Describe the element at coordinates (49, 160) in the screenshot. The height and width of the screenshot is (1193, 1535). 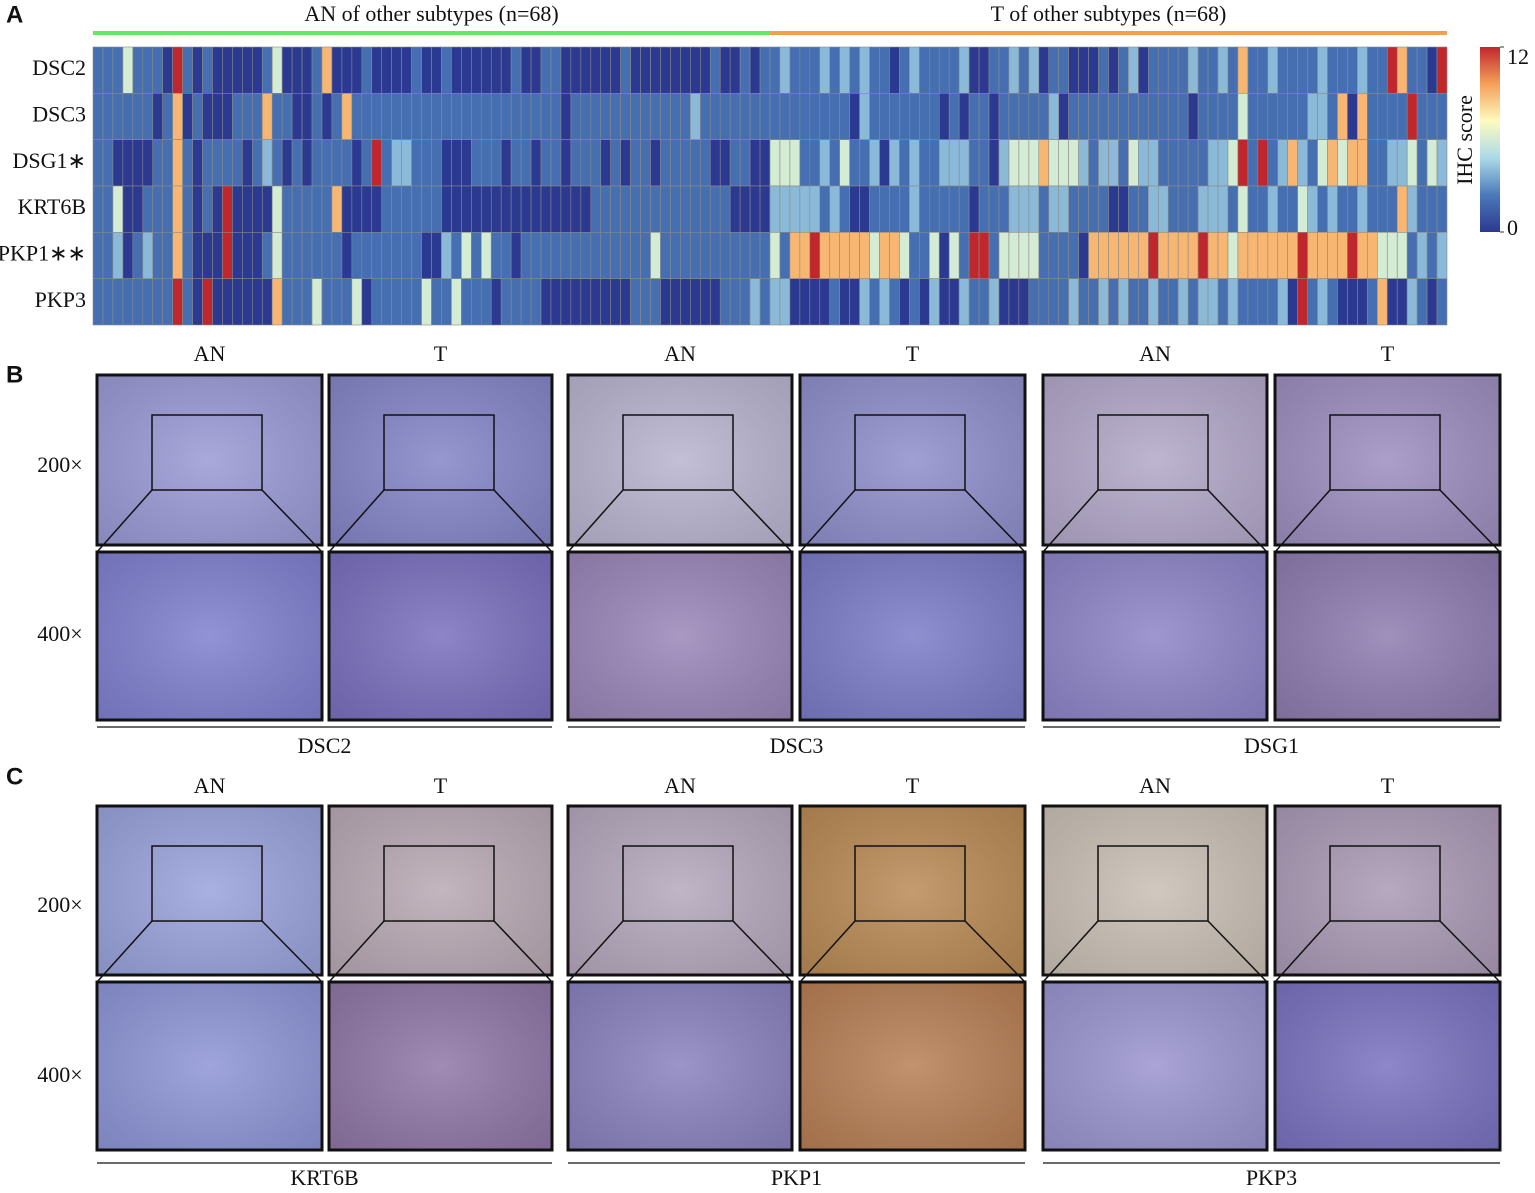
I see `row-label: DSG1∗` at that location.